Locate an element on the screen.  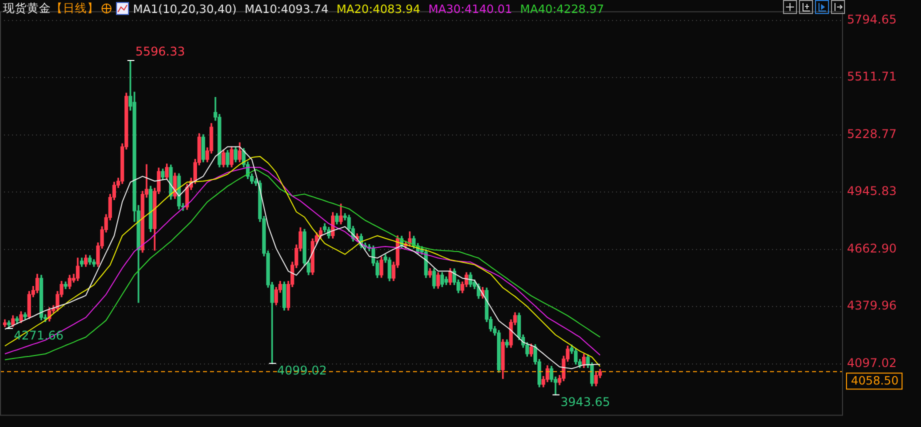
annotation: 5596.33 is located at coordinates (160, 51).